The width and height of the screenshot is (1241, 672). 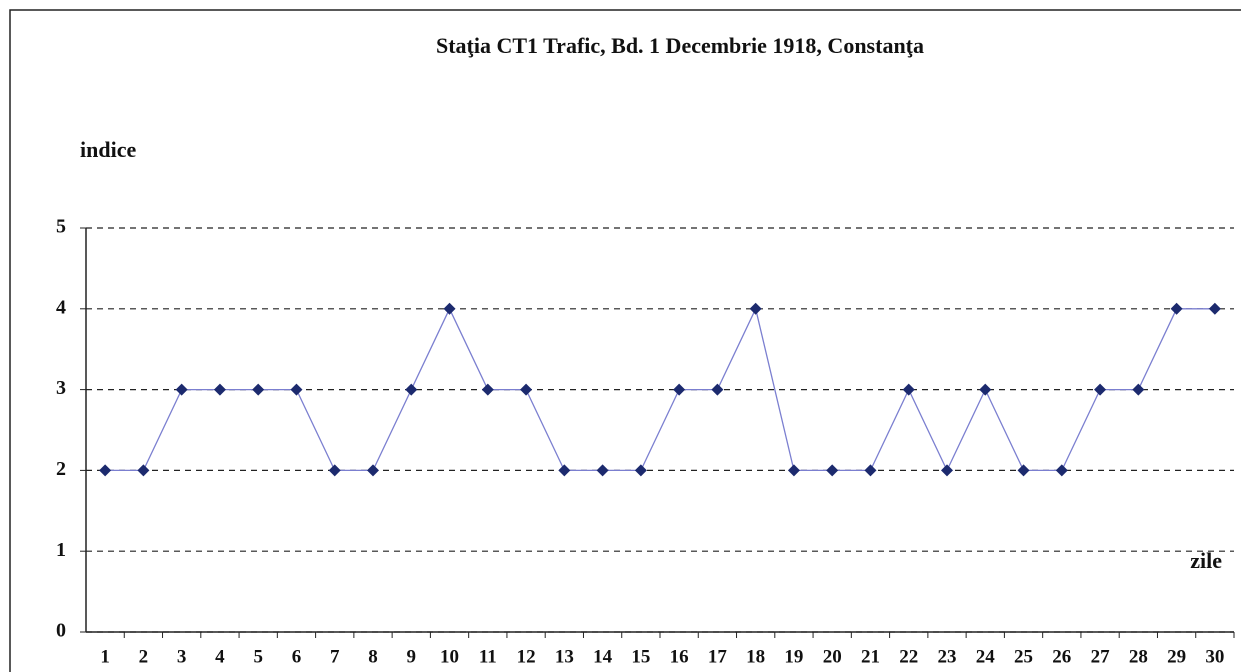 What do you see at coordinates (947, 656) in the screenshot?
I see `x-tick-label: 23` at bounding box center [947, 656].